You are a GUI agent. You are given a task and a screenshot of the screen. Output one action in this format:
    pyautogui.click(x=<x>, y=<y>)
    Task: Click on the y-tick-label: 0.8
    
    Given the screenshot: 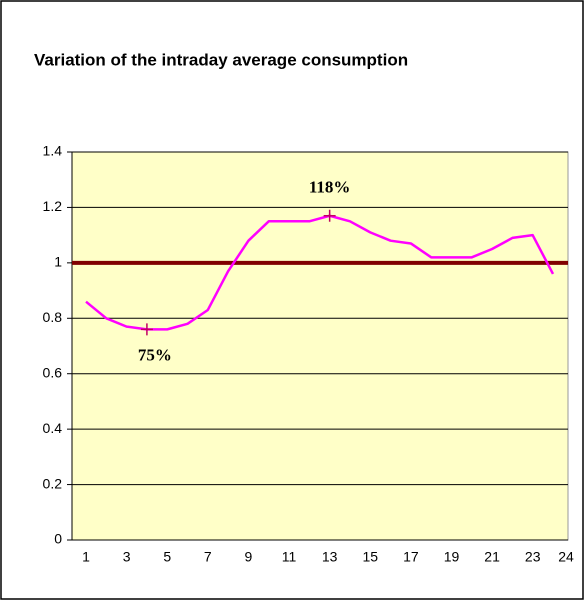 What is the action you would take?
    pyautogui.click(x=53, y=317)
    